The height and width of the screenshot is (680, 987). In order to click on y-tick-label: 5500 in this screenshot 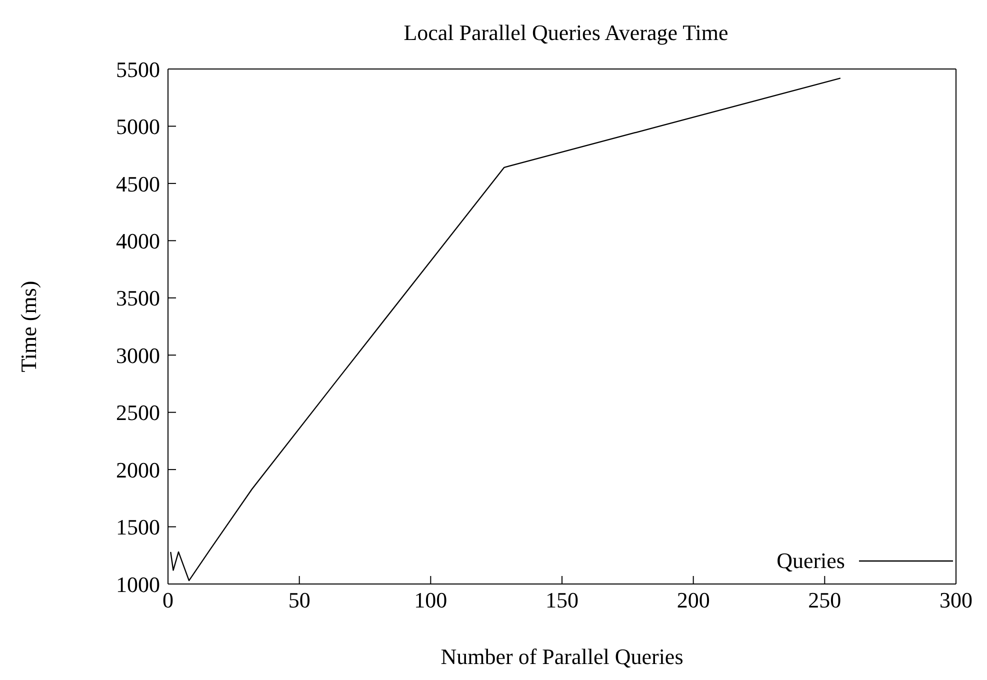, I will do `click(138, 69)`.